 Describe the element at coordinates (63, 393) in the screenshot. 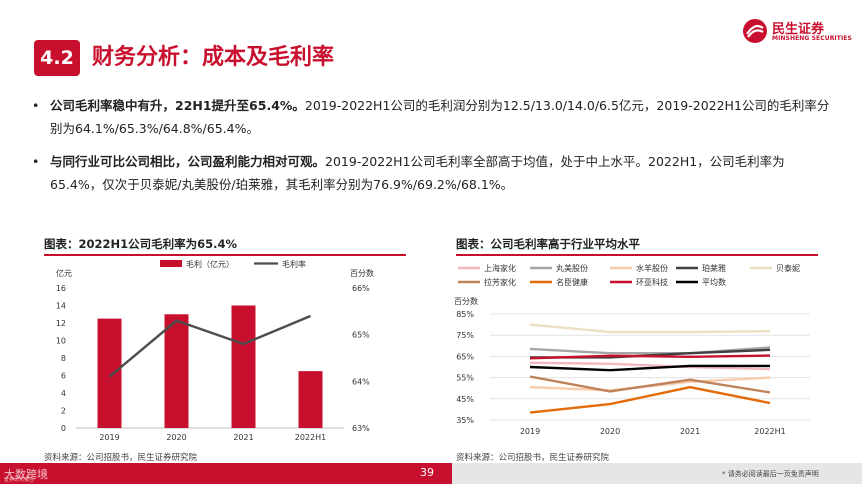

I see `chart1-ytick-label: 4` at that location.